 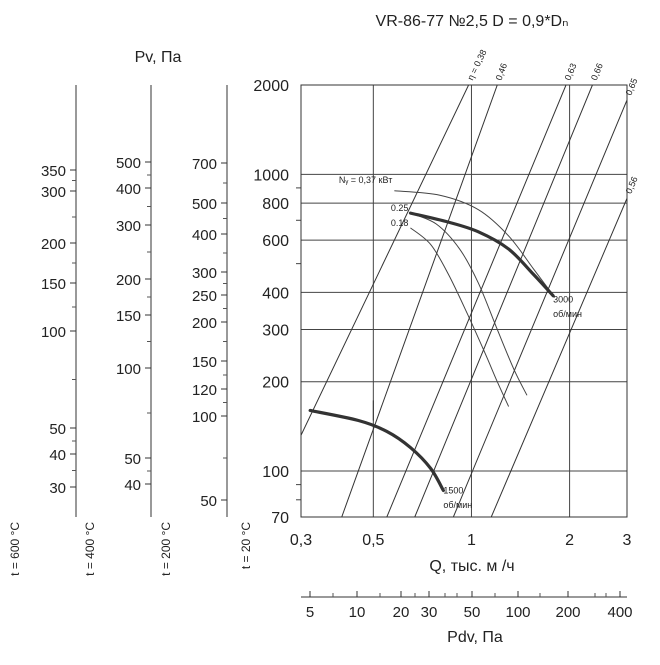 I want to click on y-tick-label: 400, so click(x=275, y=293).